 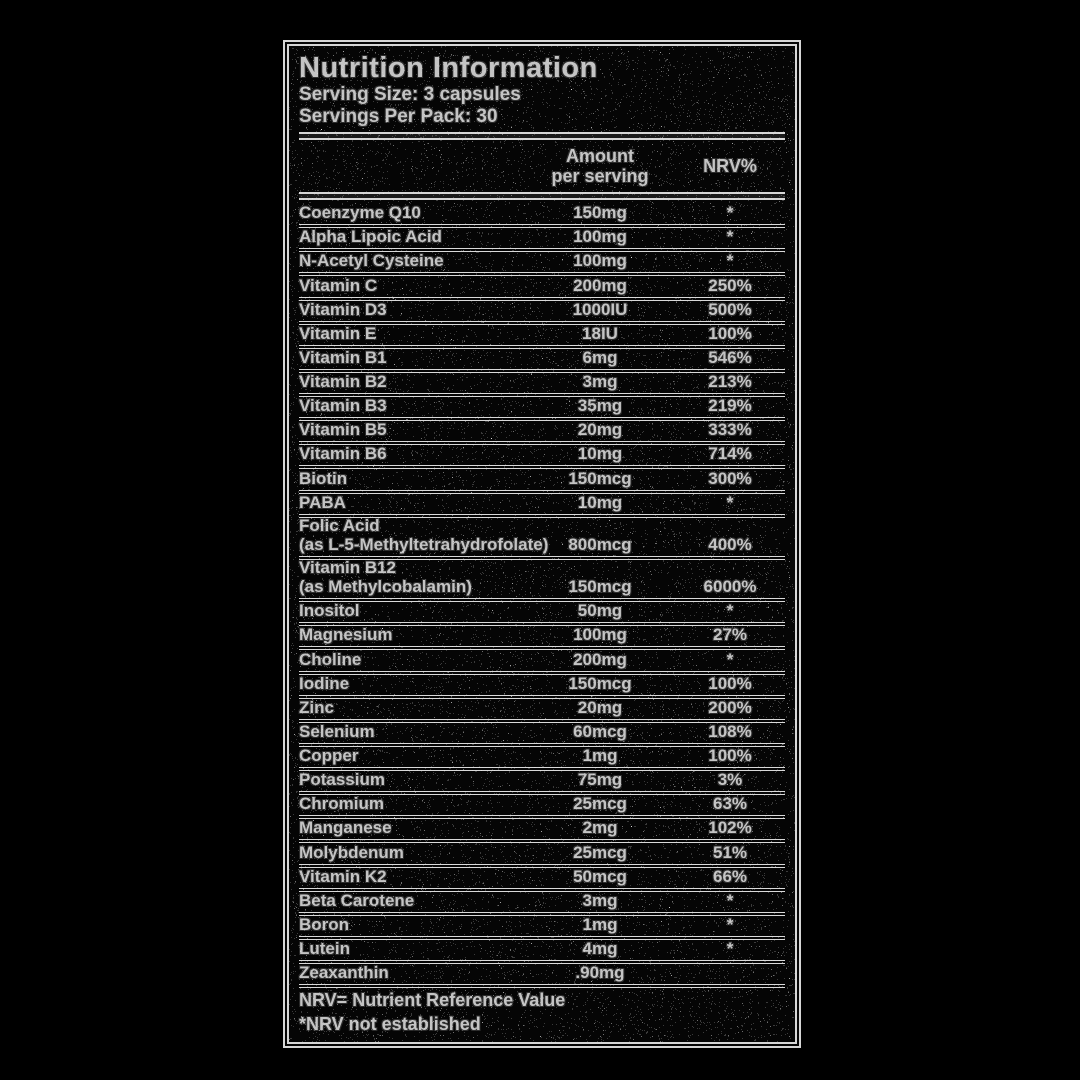 I want to click on table-row: Boron 1mg *, so click(x=542, y=927).